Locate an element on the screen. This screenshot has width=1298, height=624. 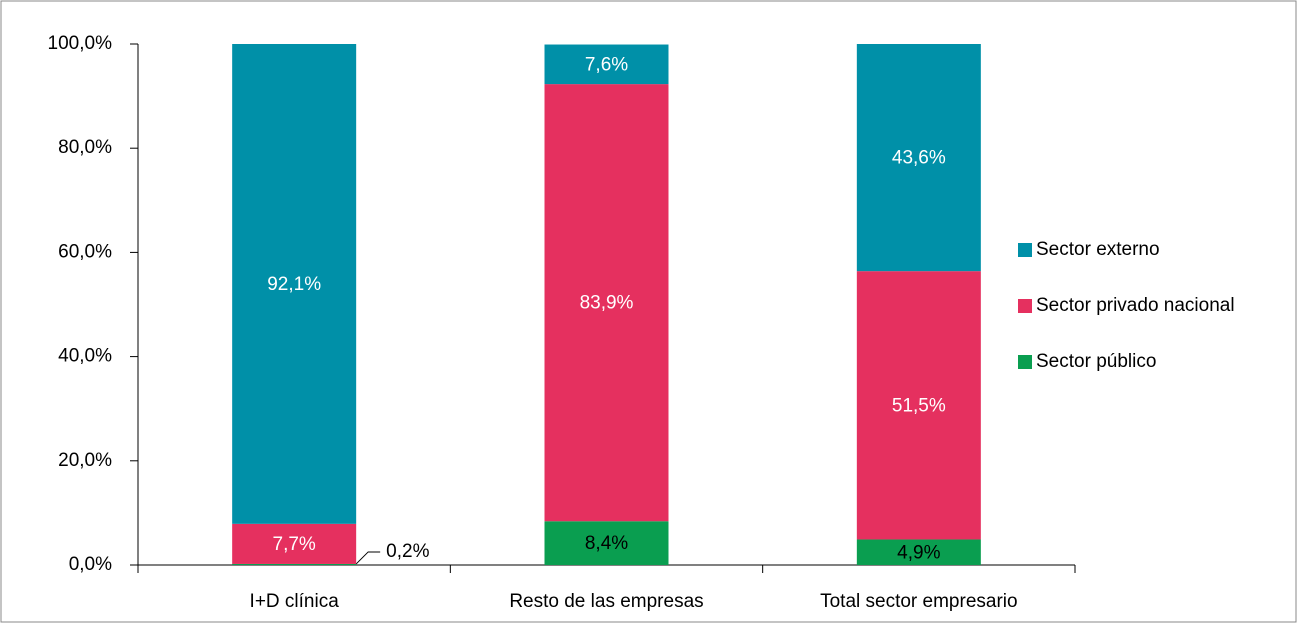
y-tick-label: 40,0% is located at coordinates (85, 356).